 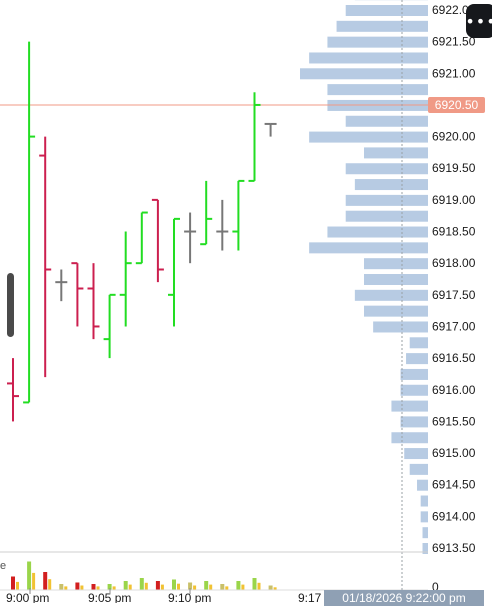 I want to click on price-axis-label: 6917.50, so click(x=454, y=295).